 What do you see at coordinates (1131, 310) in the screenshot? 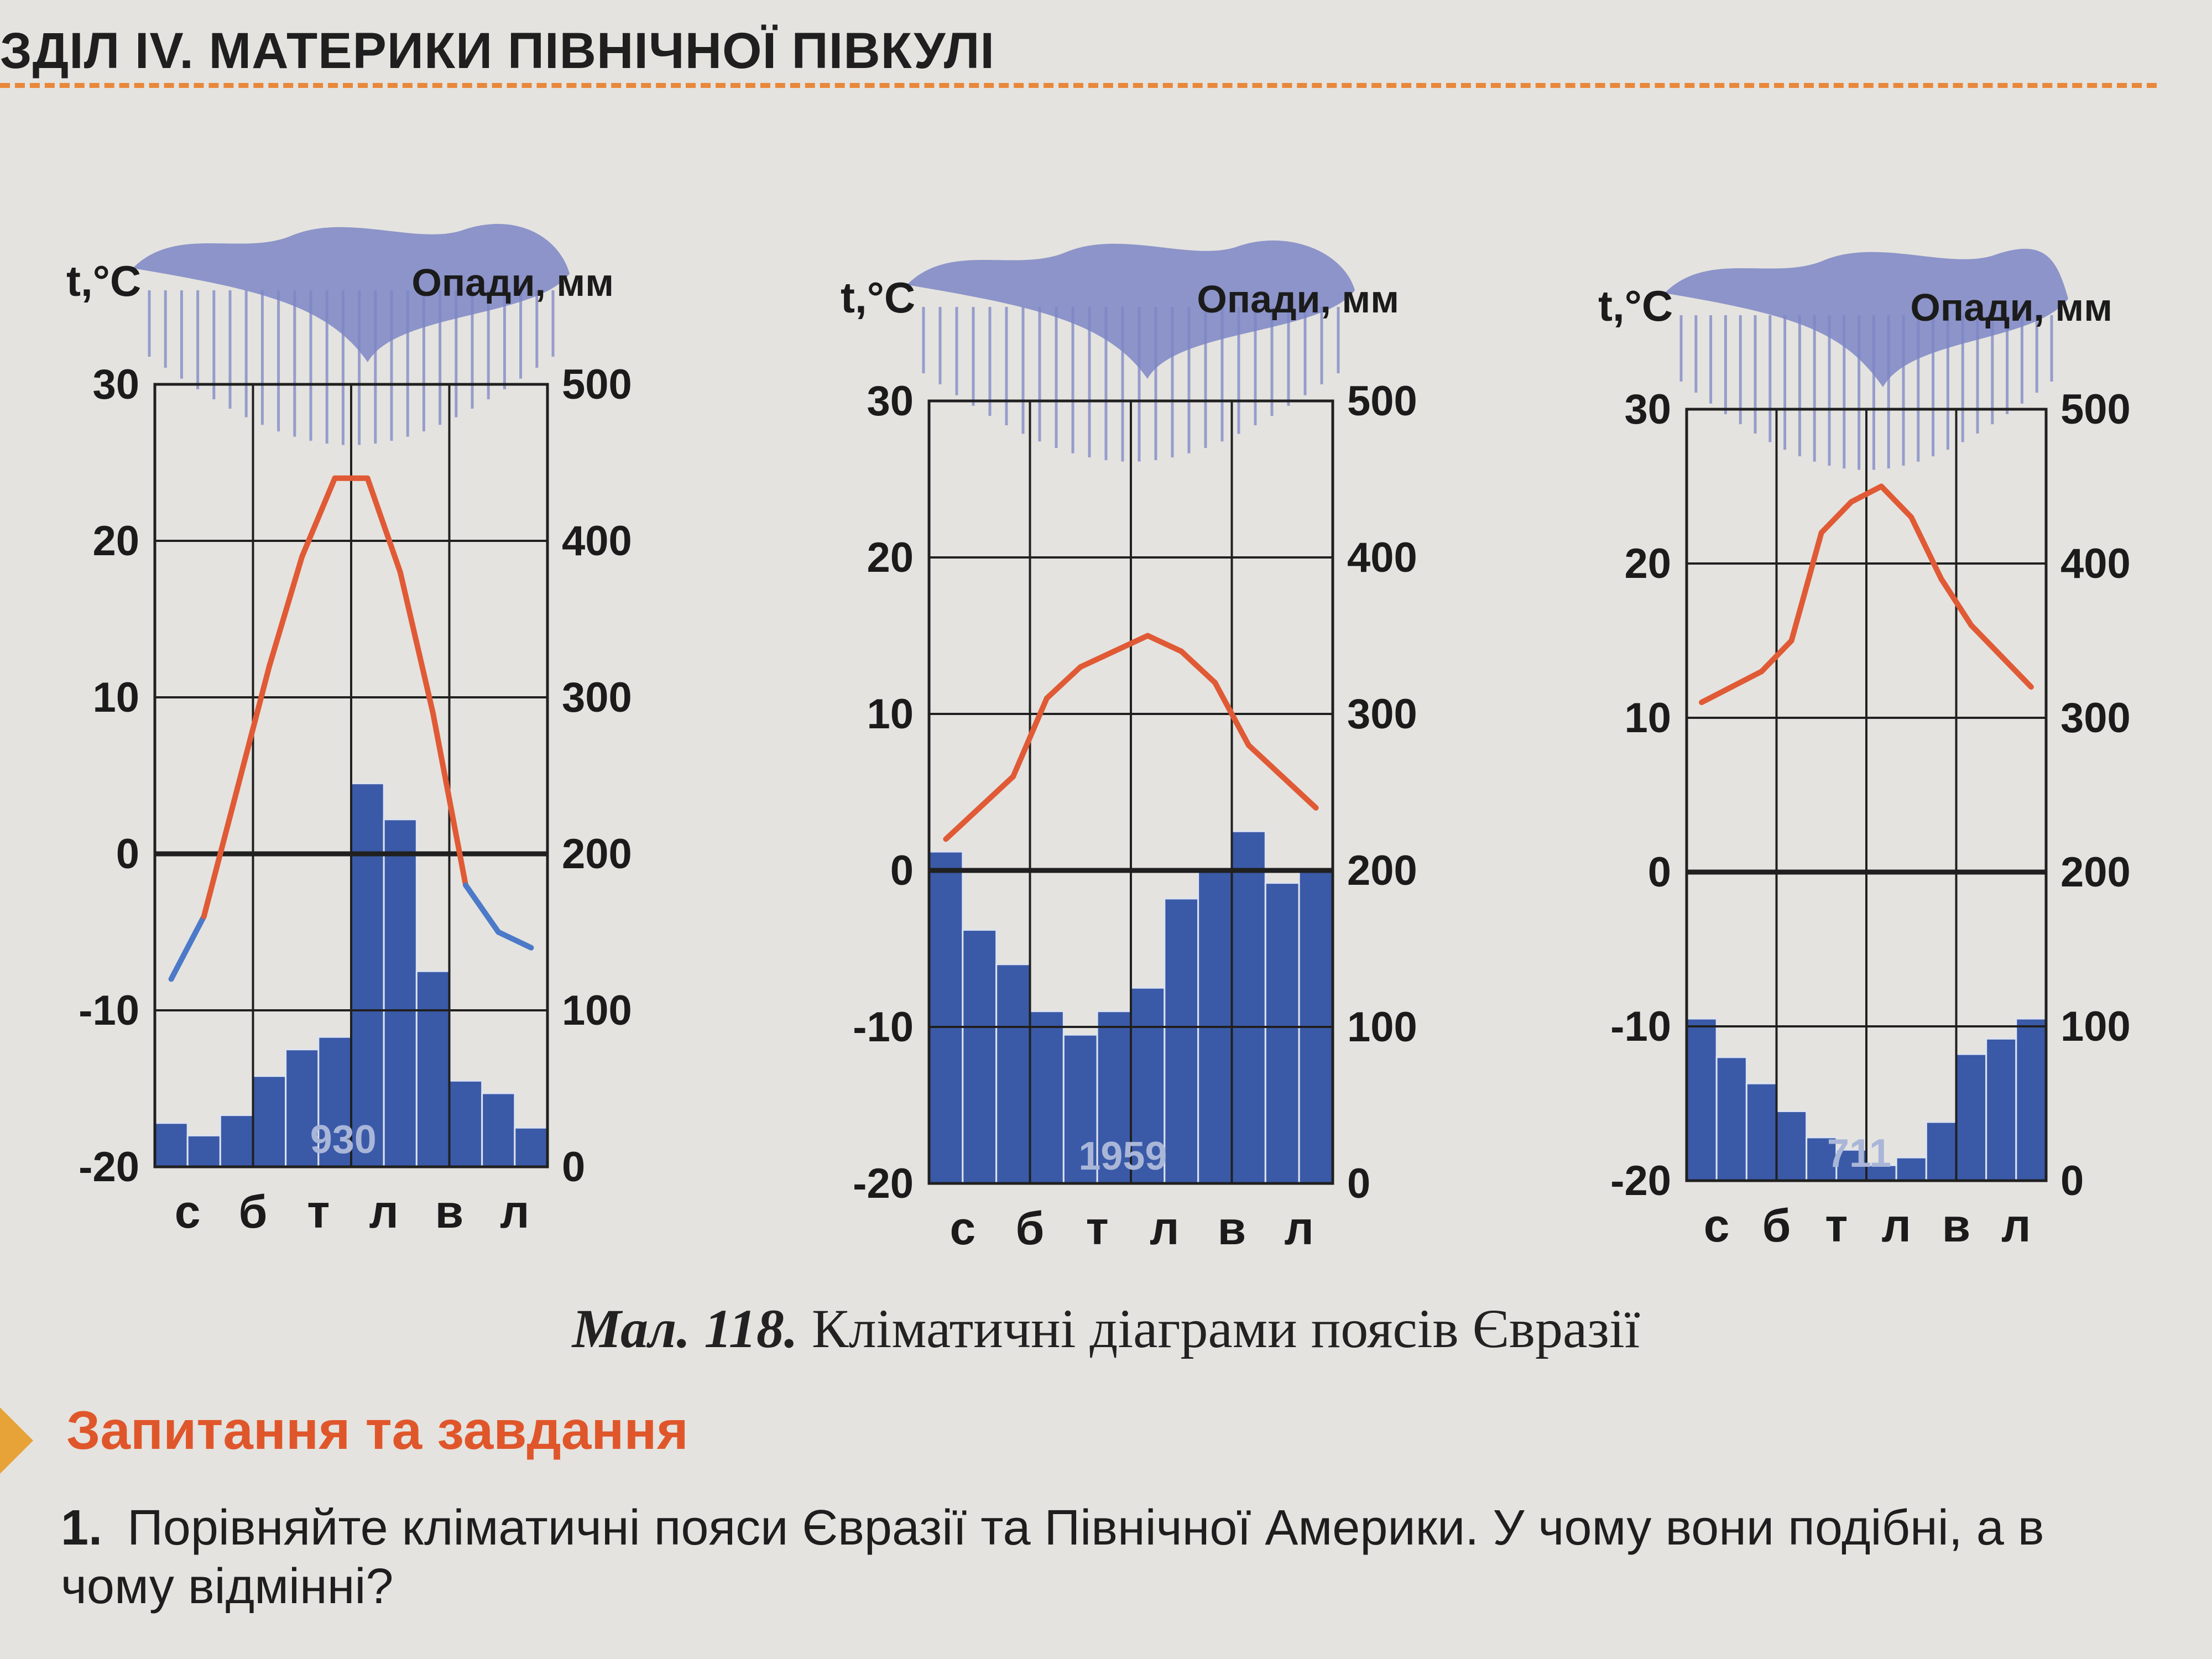
I see `precipitation-cloud-icon` at bounding box center [1131, 310].